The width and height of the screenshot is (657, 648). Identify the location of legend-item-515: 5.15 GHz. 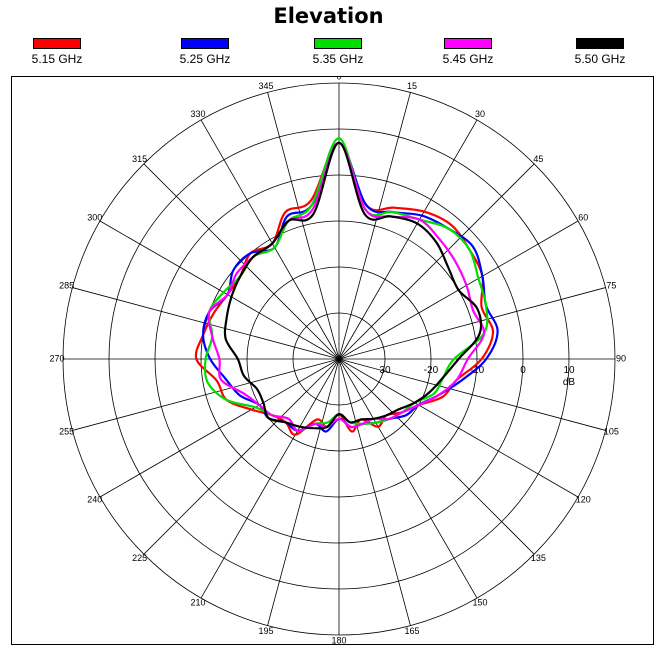
(57, 55).